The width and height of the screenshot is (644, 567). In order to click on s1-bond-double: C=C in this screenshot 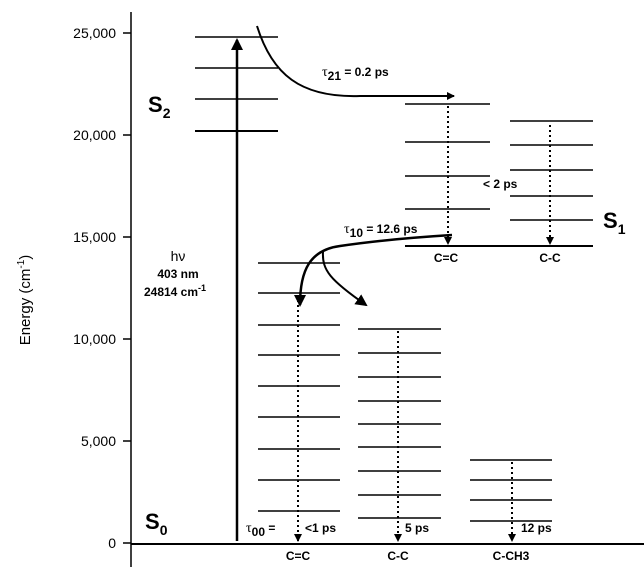, I will do `click(446, 258)`.